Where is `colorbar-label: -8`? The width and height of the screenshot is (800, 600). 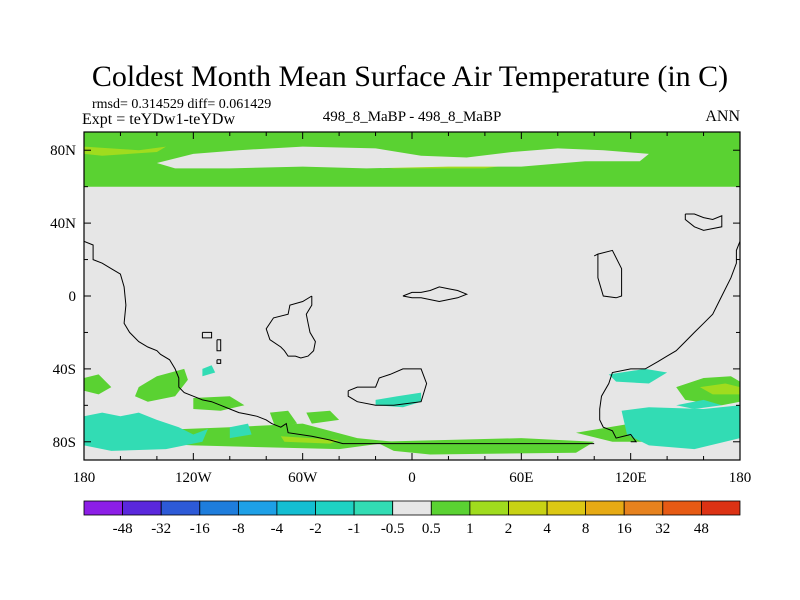
colorbar-label: -8 is located at coordinates (238, 529).